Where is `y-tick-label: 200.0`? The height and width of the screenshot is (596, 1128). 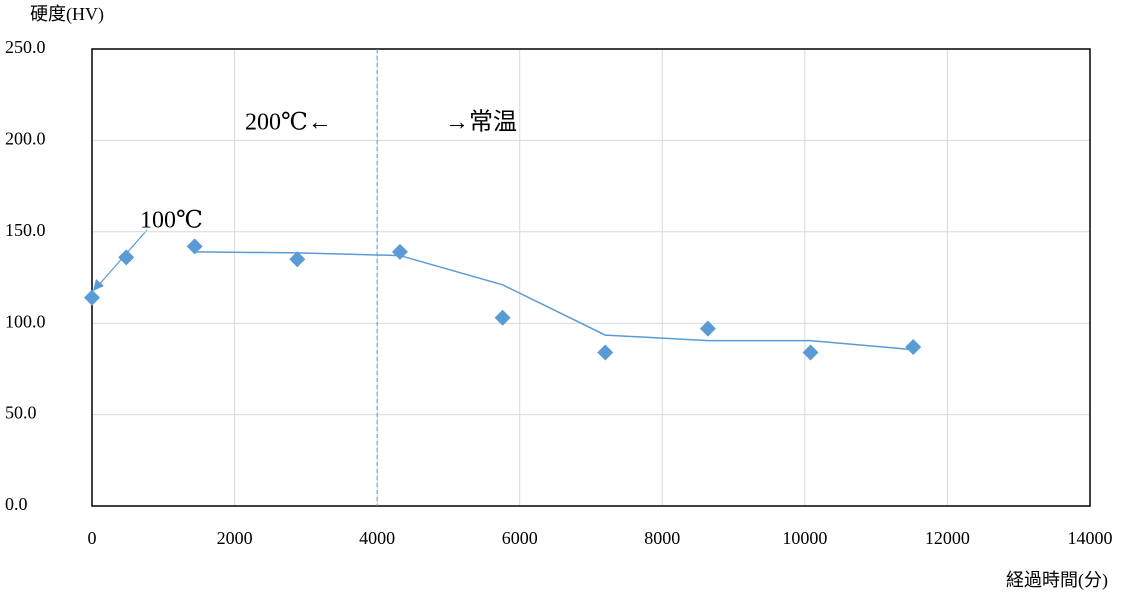
y-tick-label: 200.0 is located at coordinates (25, 139).